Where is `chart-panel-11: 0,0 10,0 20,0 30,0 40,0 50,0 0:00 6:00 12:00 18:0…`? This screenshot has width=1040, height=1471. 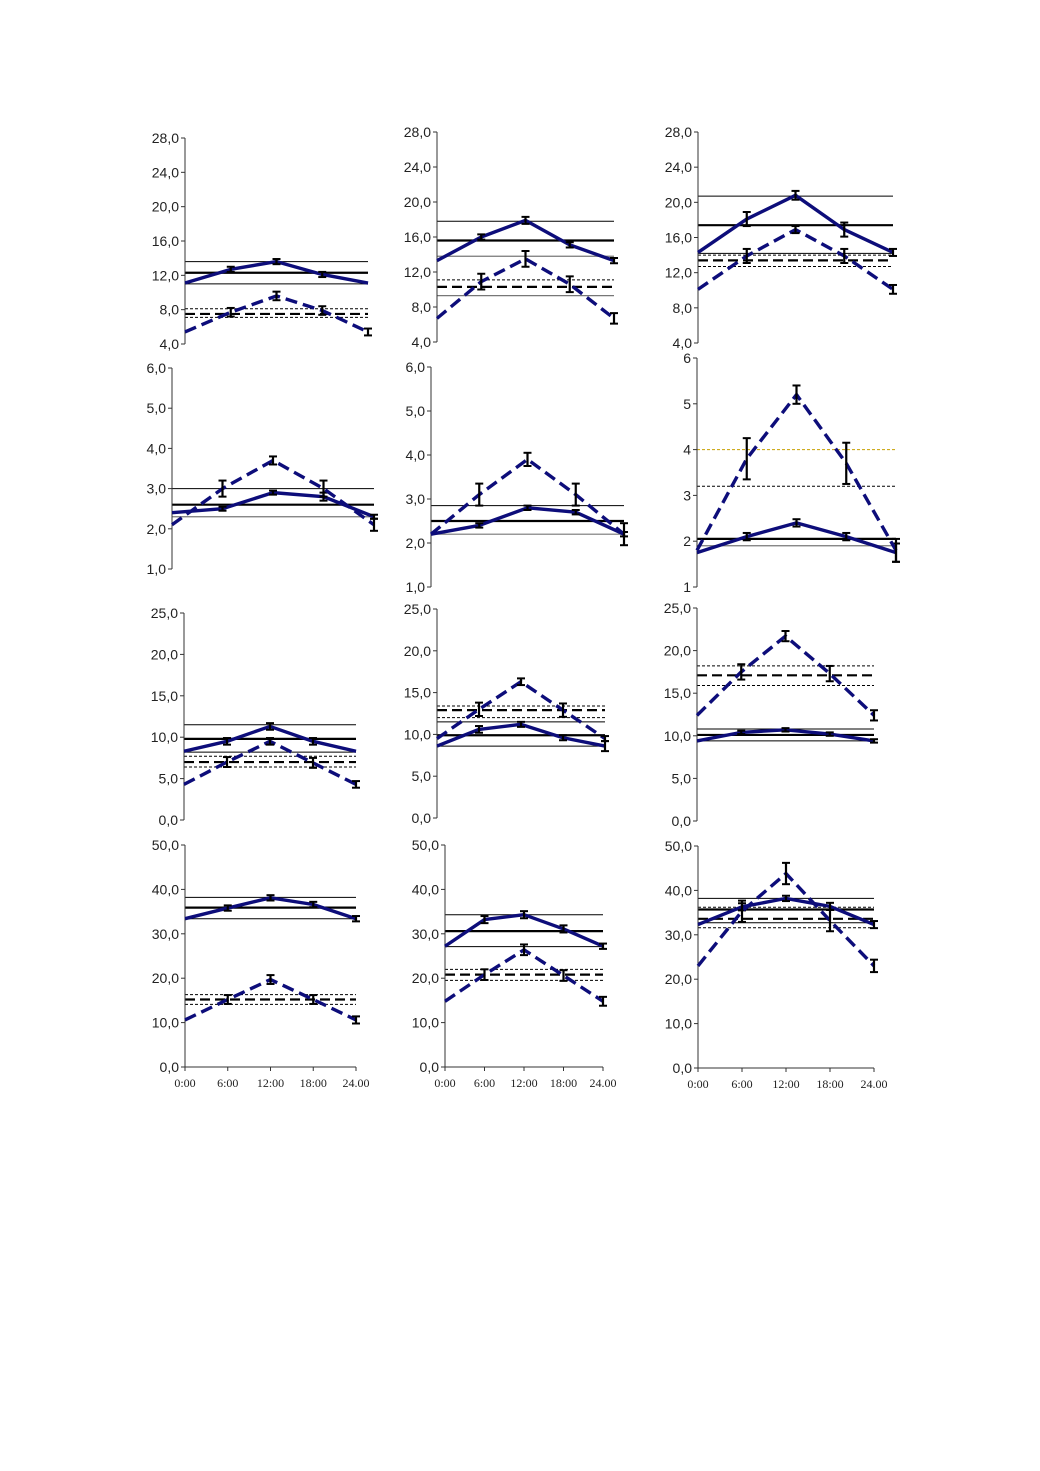 chart-panel-11: 0,0 10,0 20,0 30,0 40,0 50,0 0:00 6:00 12:00 18:0… is located at coordinates (514, 963).